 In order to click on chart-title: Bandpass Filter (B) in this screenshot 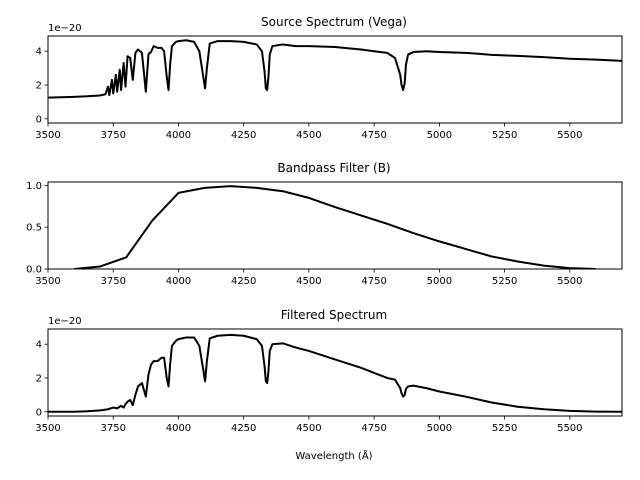, I will do `click(333, 168)`.